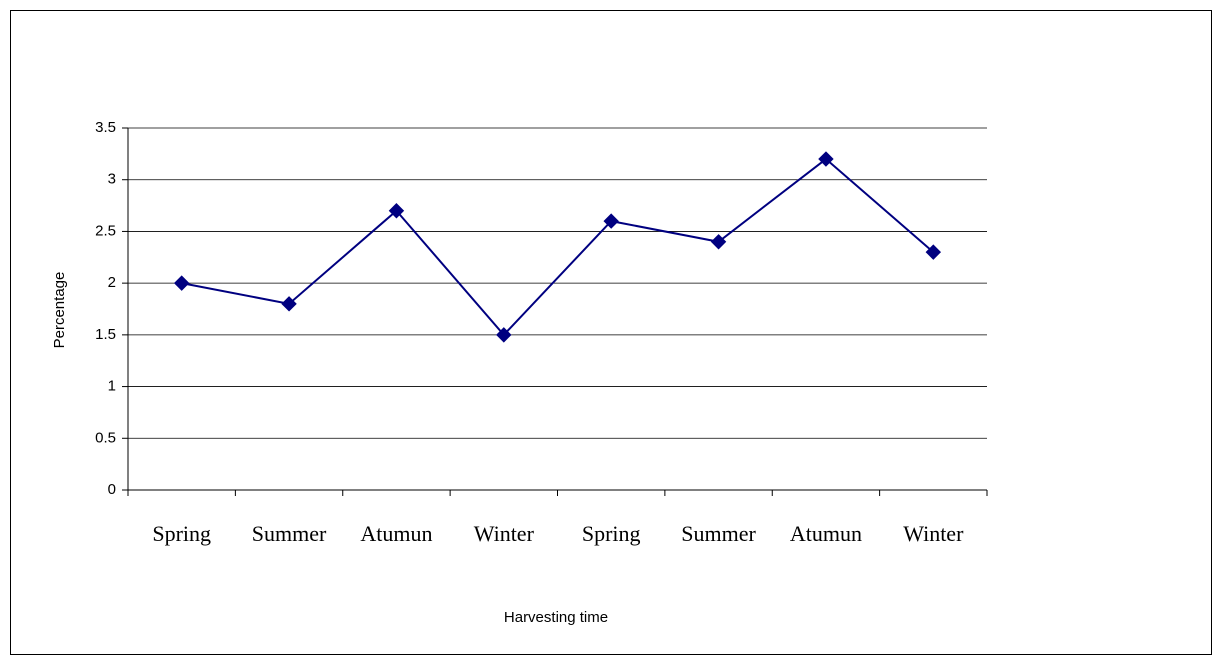 The width and height of the screenshot is (1222, 664). What do you see at coordinates (112, 386) in the screenshot?
I see `y-tick-label: 1` at bounding box center [112, 386].